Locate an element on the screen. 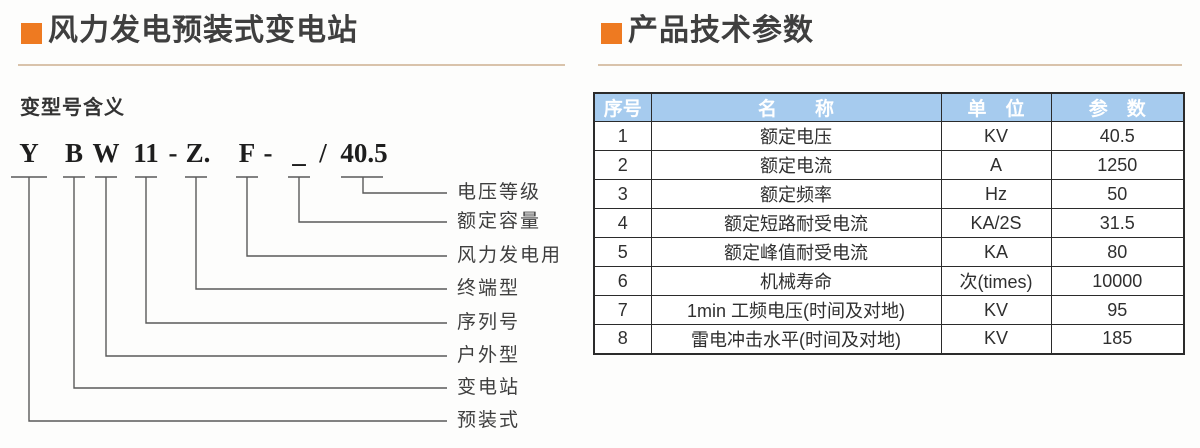 The image size is (1200, 448). label-rated-capacity: 额定容量 is located at coordinates (499, 221).